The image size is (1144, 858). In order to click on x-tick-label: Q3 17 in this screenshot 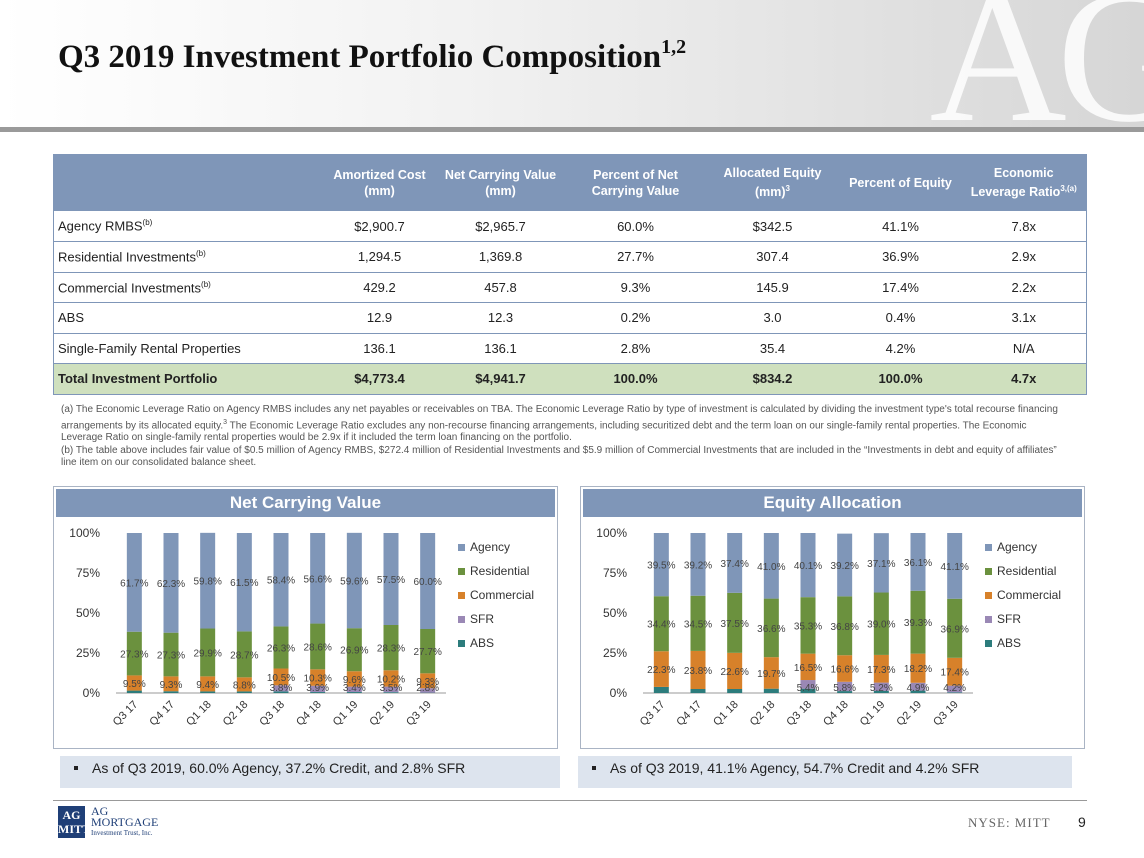, I will do `click(653, 714)`.